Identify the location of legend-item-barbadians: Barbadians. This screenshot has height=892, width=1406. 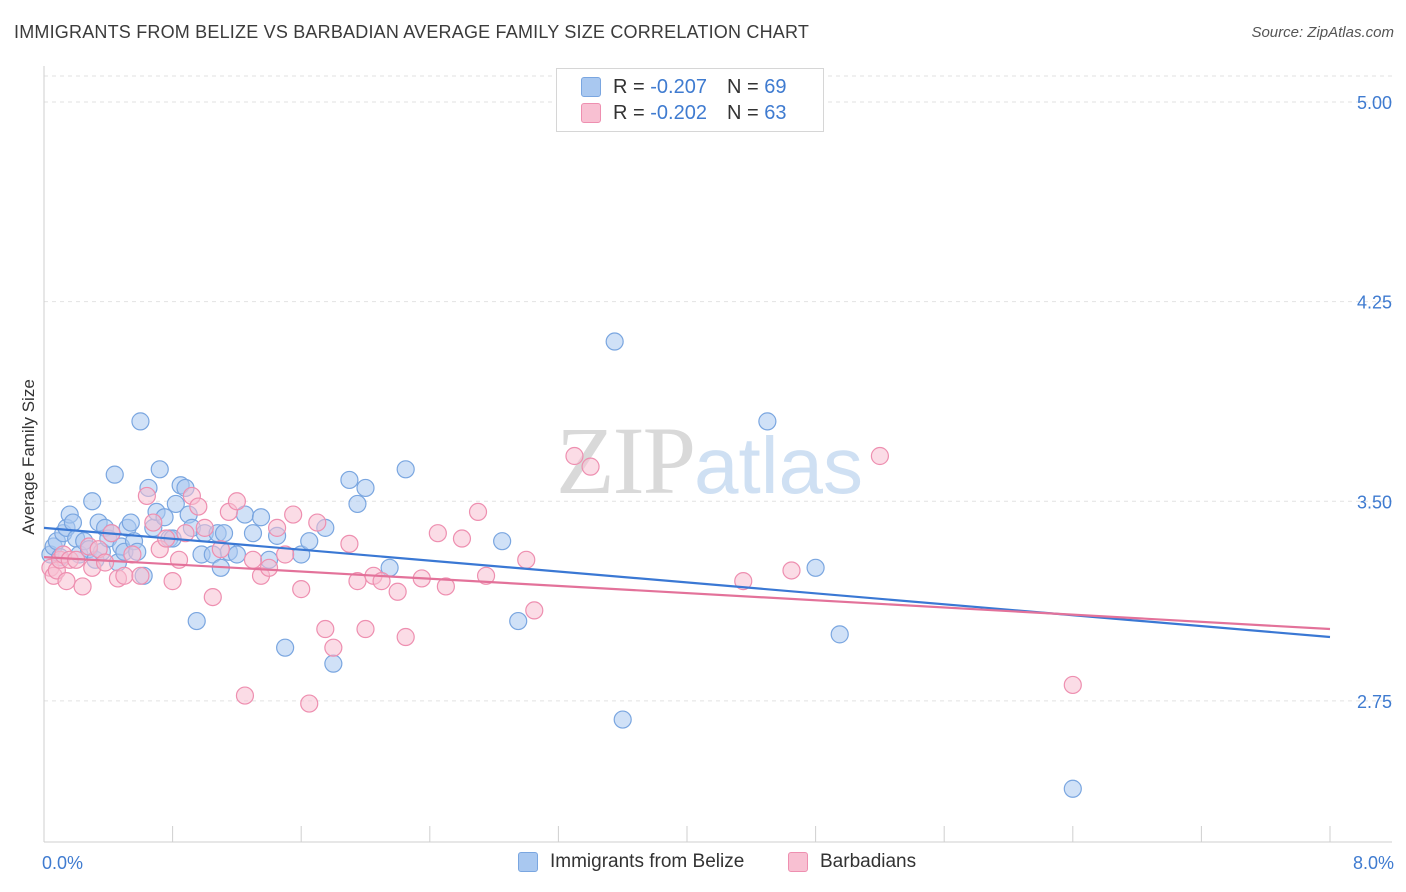
(852, 862).